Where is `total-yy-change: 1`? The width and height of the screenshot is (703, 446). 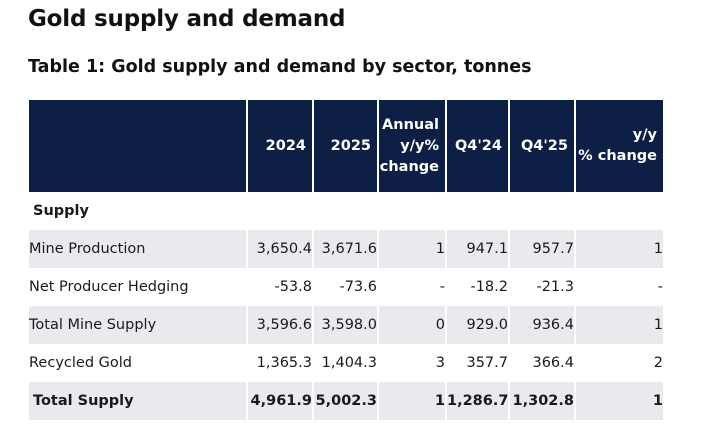 total-yy-change: 1 is located at coordinates (619, 401).